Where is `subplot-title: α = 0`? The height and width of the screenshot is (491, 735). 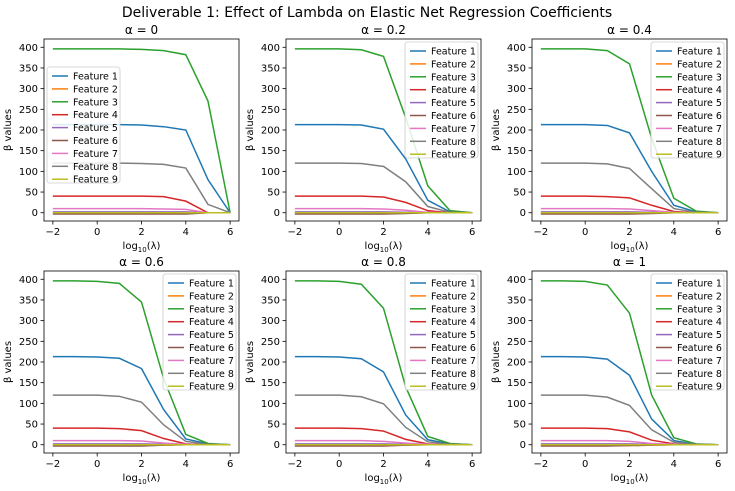
subplot-title: α = 0 is located at coordinates (141, 30).